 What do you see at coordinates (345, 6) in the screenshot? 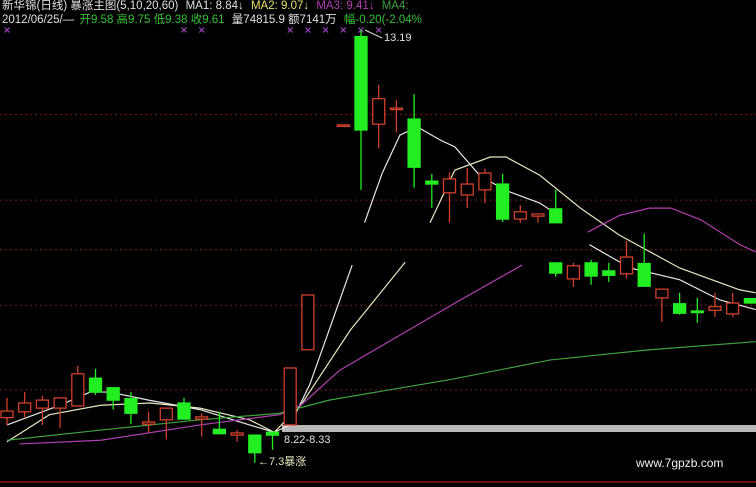
I see `ma3-value: MA3: 9.41↓` at bounding box center [345, 6].